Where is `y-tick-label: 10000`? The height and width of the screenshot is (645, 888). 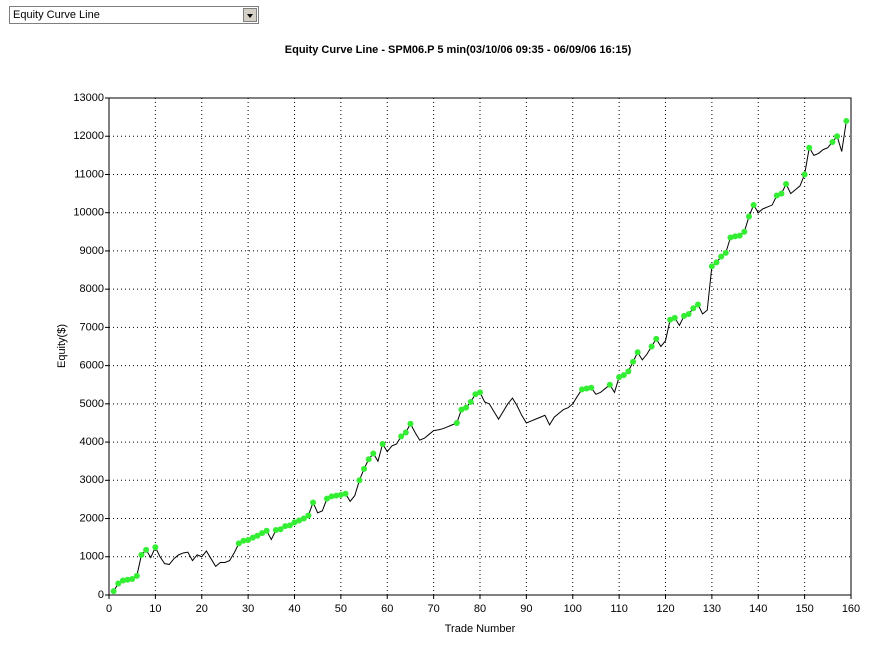
y-tick-label: 10000 is located at coordinates (88, 213).